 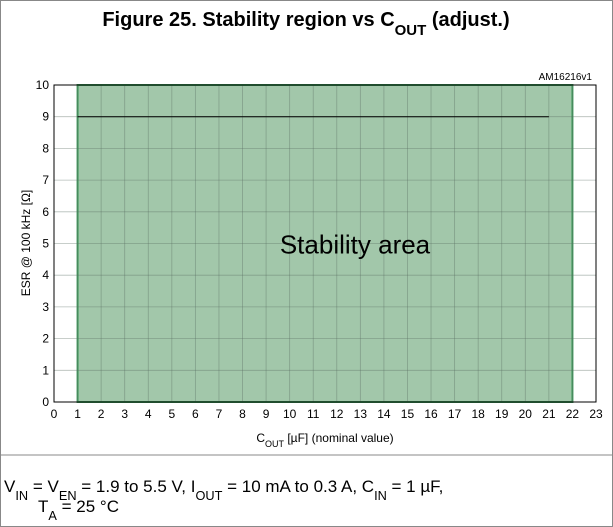 What do you see at coordinates (43, 85) in the screenshot?
I see `y-tick-label: 10` at bounding box center [43, 85].